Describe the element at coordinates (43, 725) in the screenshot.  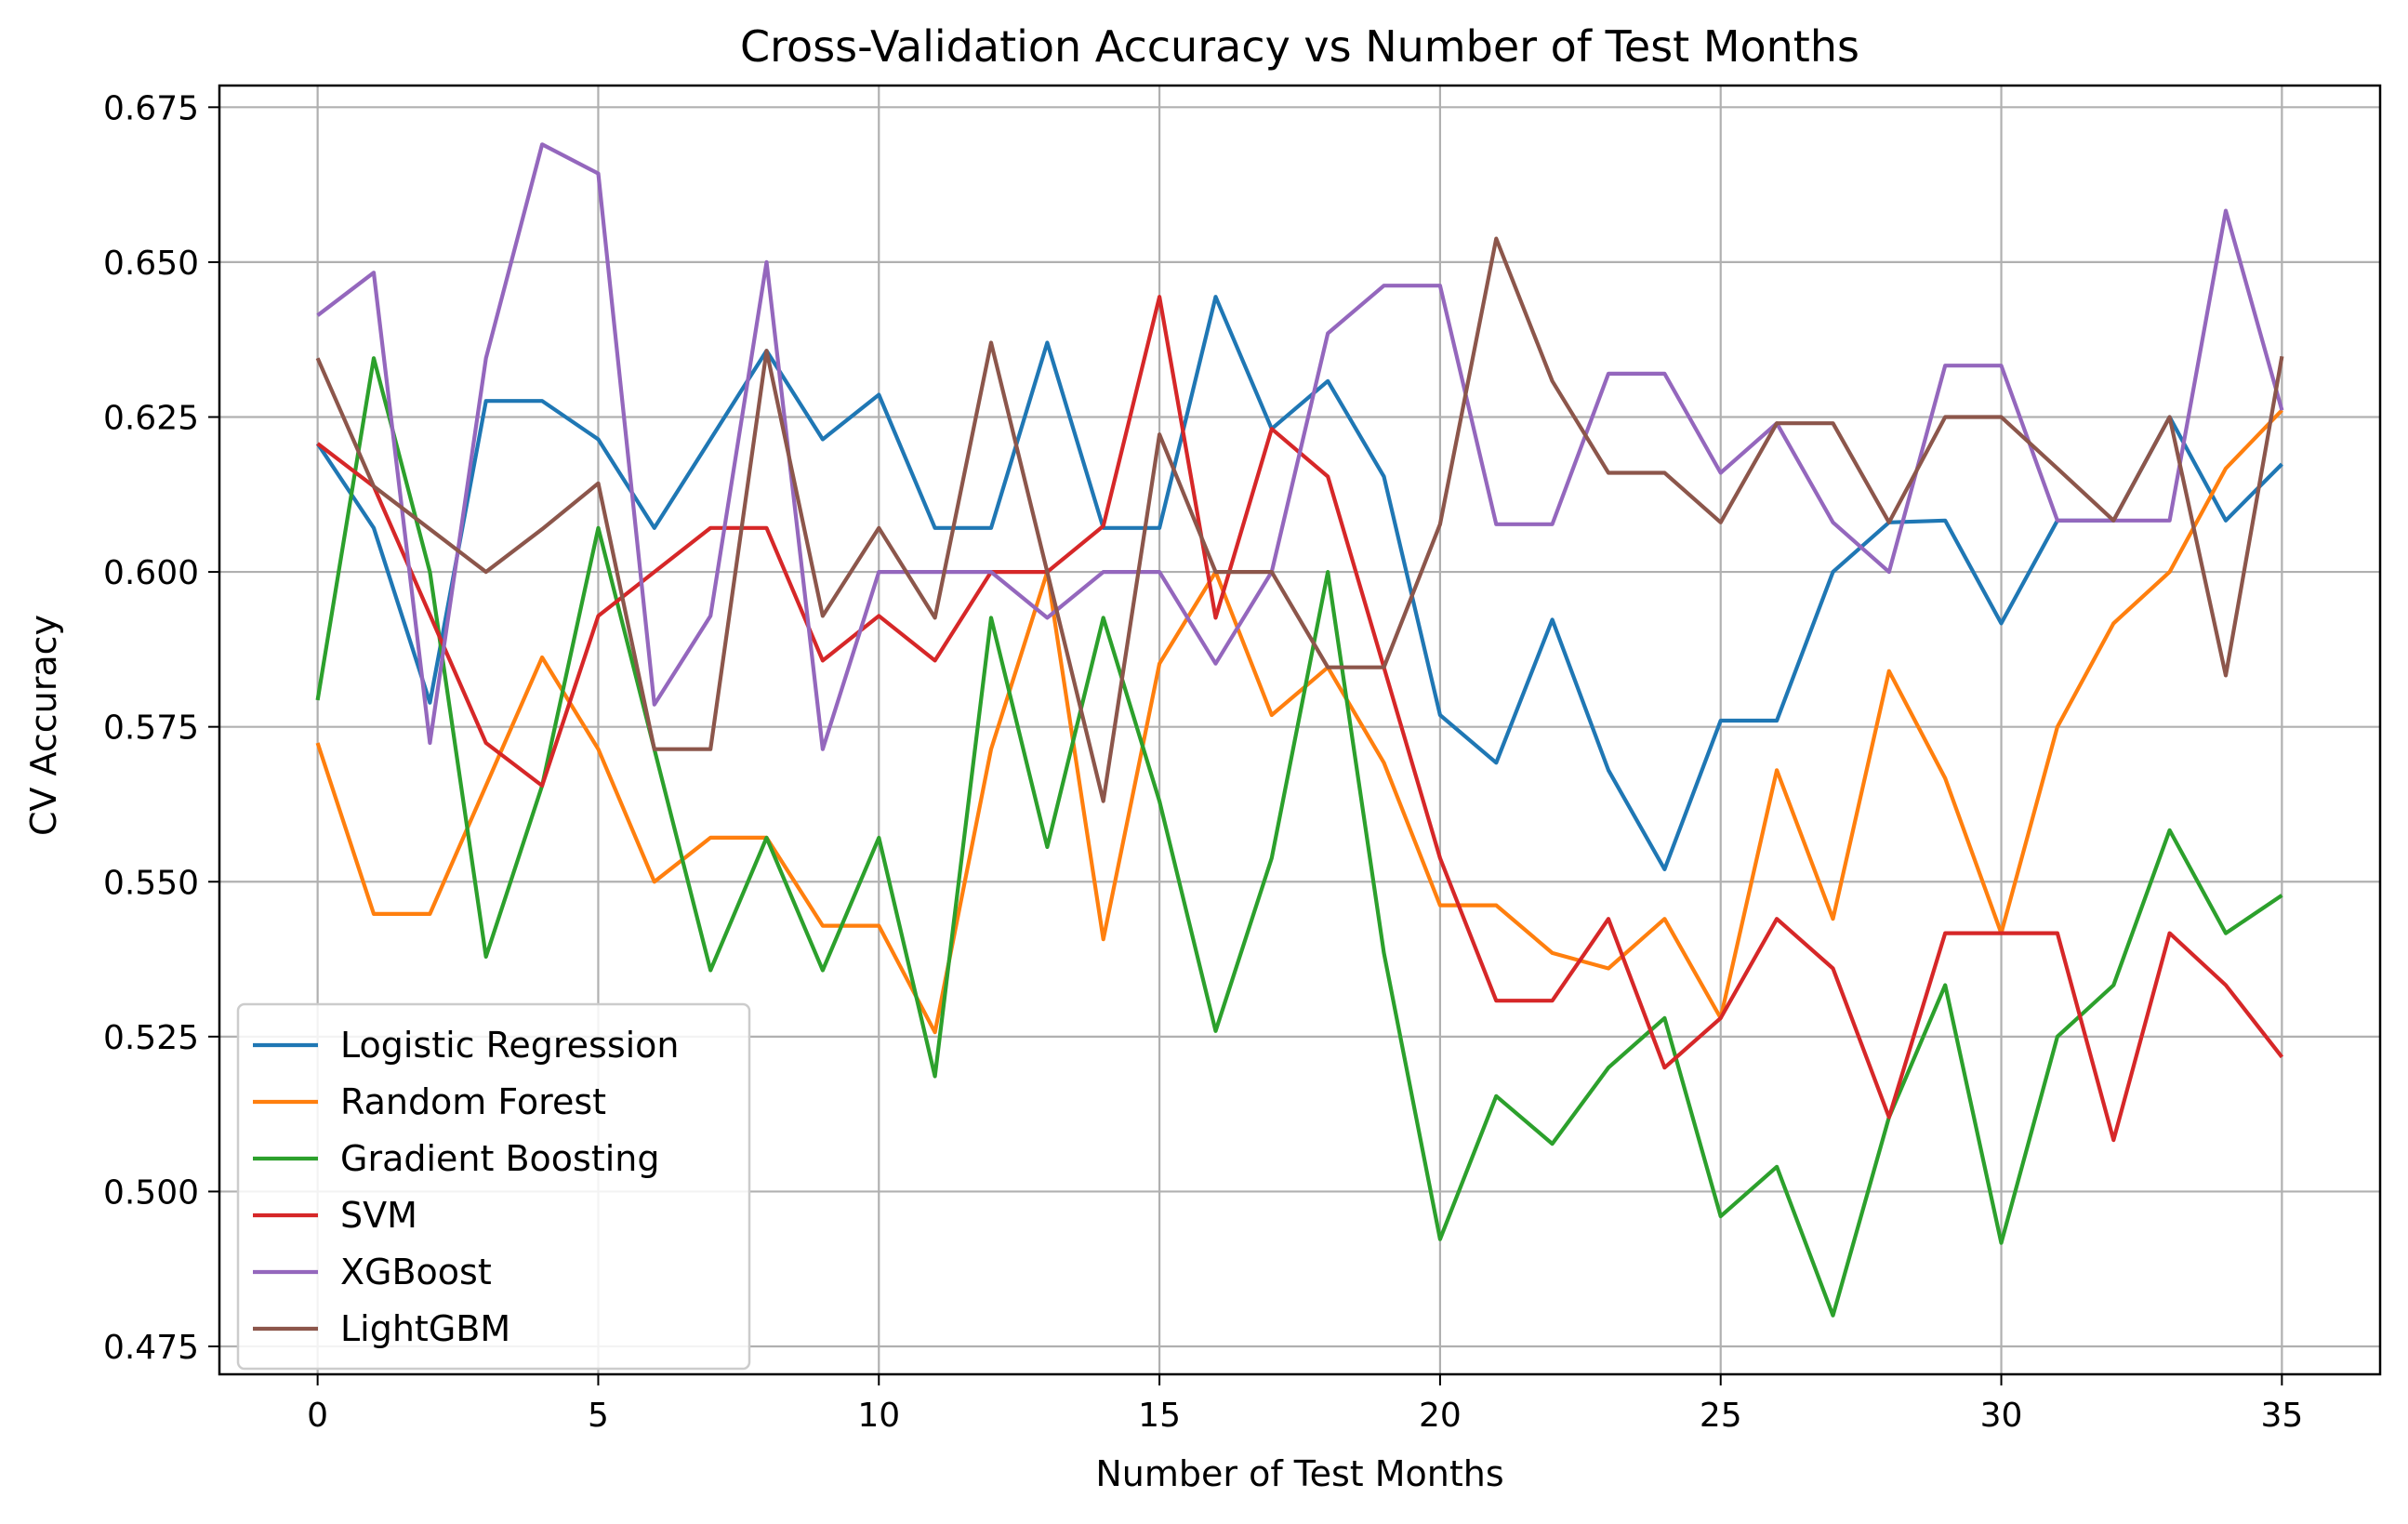
I see `y-axis-label: CV Accuracy` at that location.